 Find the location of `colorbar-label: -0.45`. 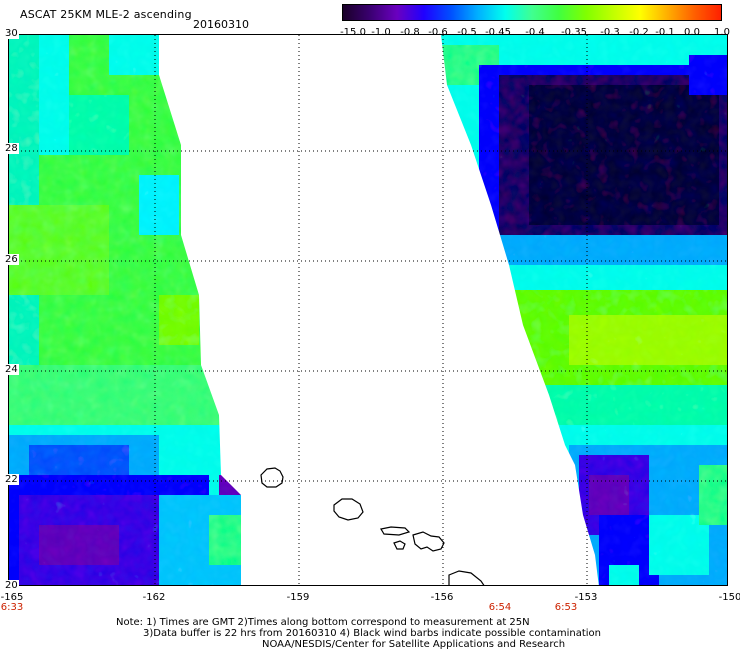

colorbar-label: -0.45 is located at coordinates (498, 32).